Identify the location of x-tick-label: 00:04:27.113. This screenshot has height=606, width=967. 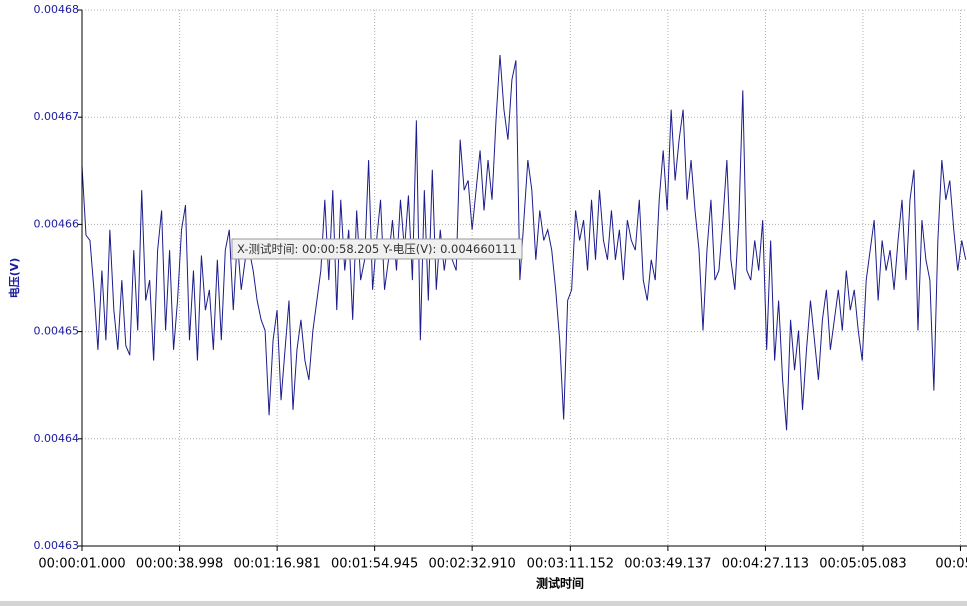
(765, 564).